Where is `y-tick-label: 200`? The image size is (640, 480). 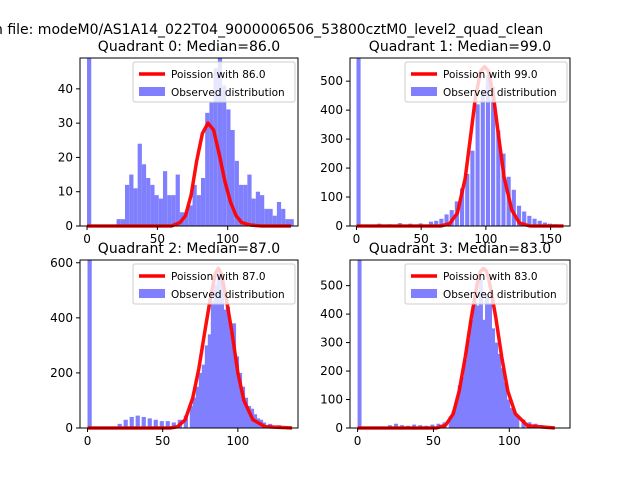 y-tick-label: 200 is located at coordinates (331, 168).